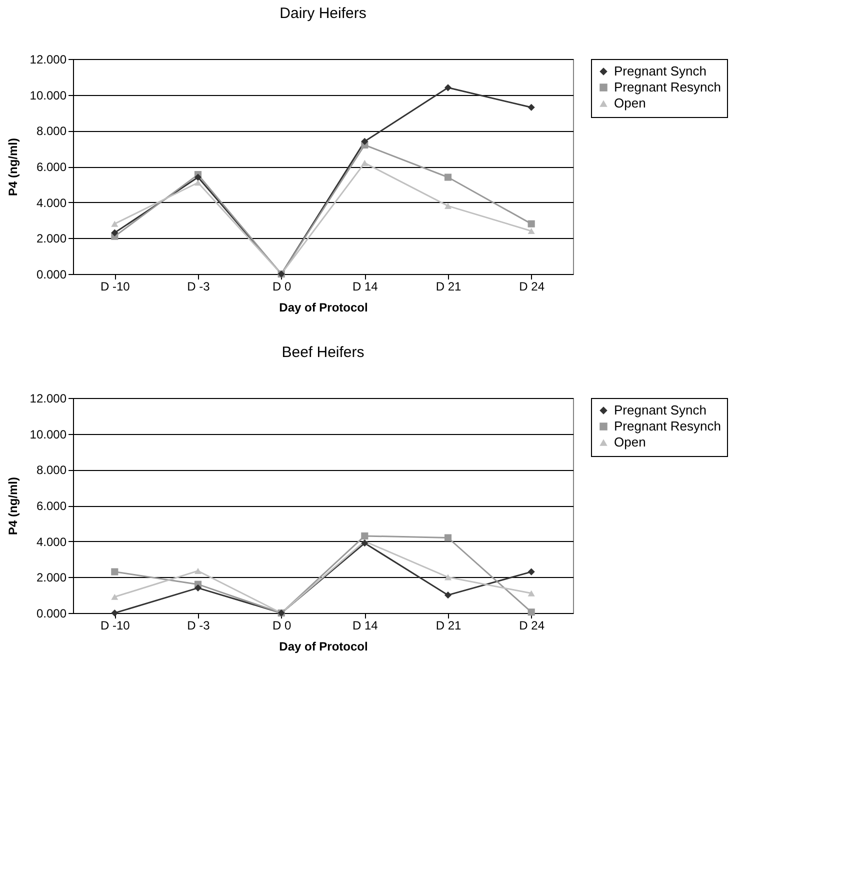  What do you see at coordinates (323, 13) in the screenshot?
I see `chart-title: Dairy Heifers` at bounding box center [323, 13].